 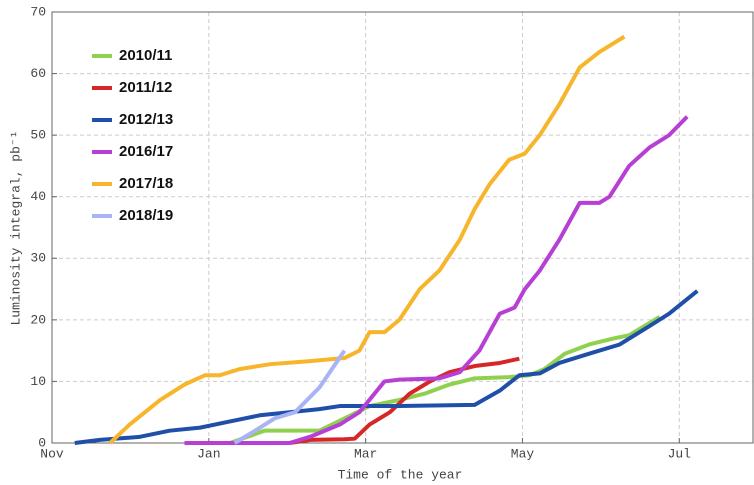 What do you see at coordinates (38, 381) in the screenshot?
I see `y-tick-label: 10` at bounding box center [38, 381].